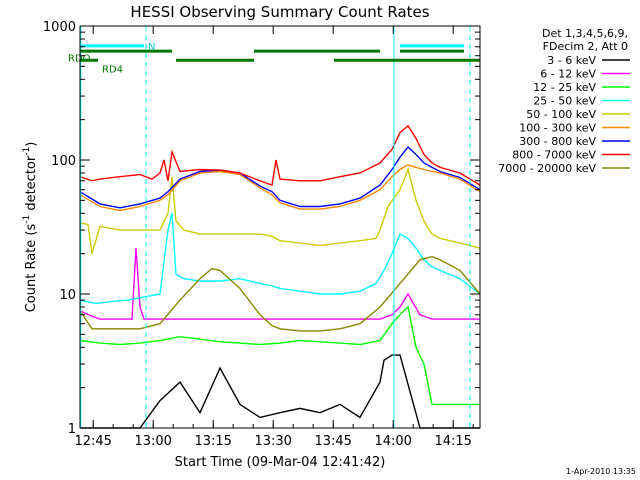  I want to click on legend-label-3: 25 - 50 keV, so click(564, 101).